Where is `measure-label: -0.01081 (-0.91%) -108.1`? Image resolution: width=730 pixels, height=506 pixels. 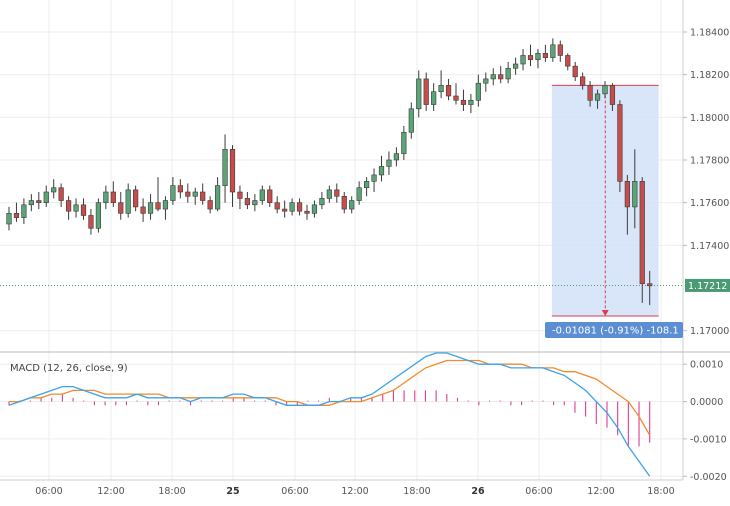
measure-label: -0.01081 (-0.91%) -108.1 is located at coordinates (614, 329).